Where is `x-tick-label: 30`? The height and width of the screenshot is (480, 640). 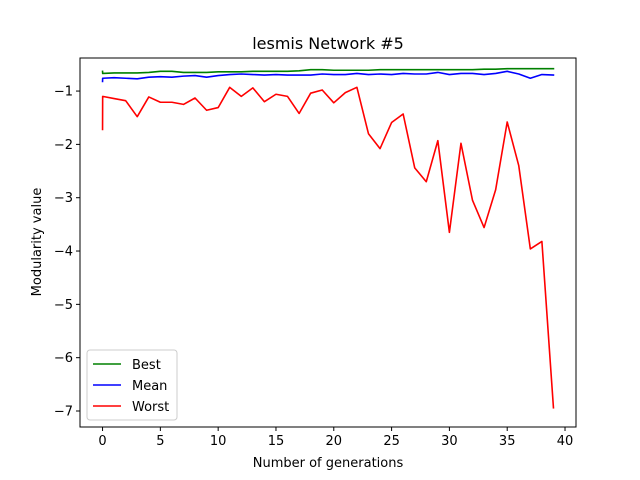 x-tick-label: 30 is located at coordinates (449, 441).